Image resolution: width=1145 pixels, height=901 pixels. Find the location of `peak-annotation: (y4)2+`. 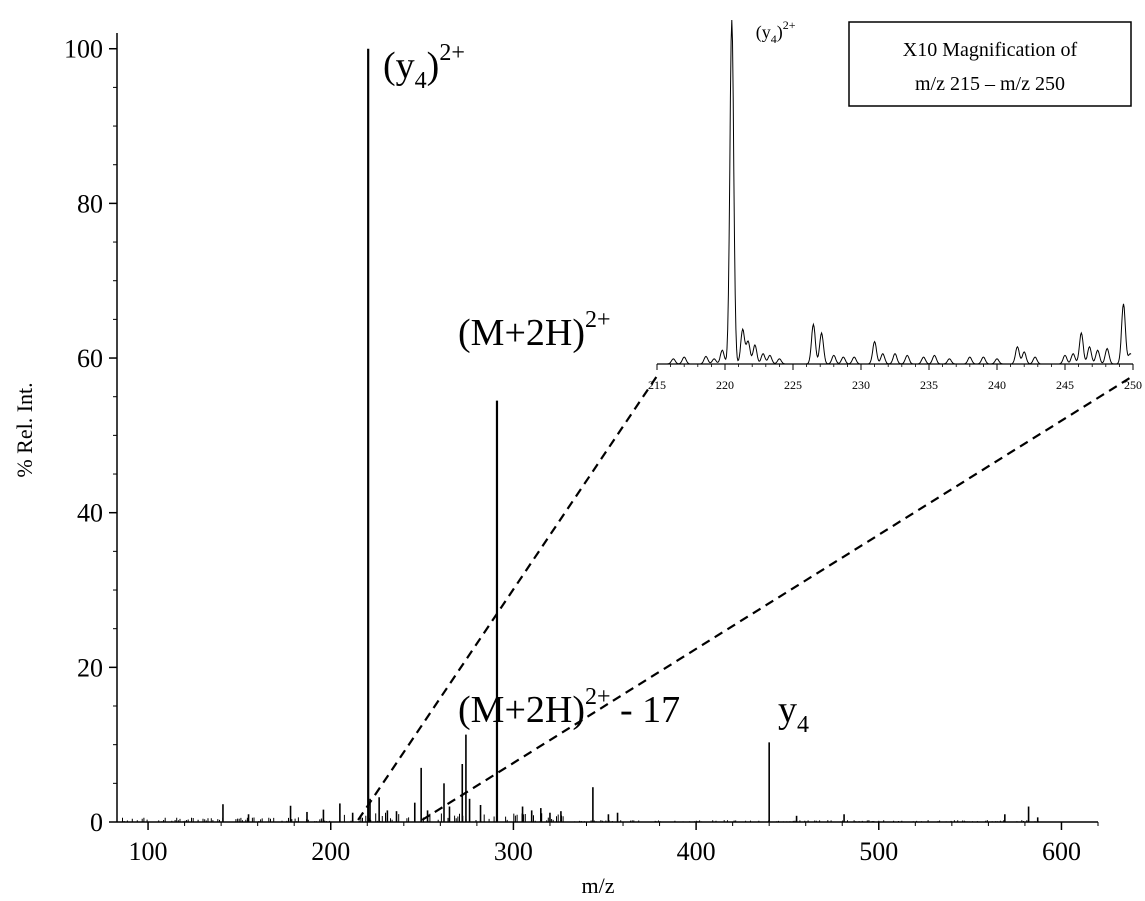

peak-annotation: (y4)2+ is located at coordinates (424, 67).